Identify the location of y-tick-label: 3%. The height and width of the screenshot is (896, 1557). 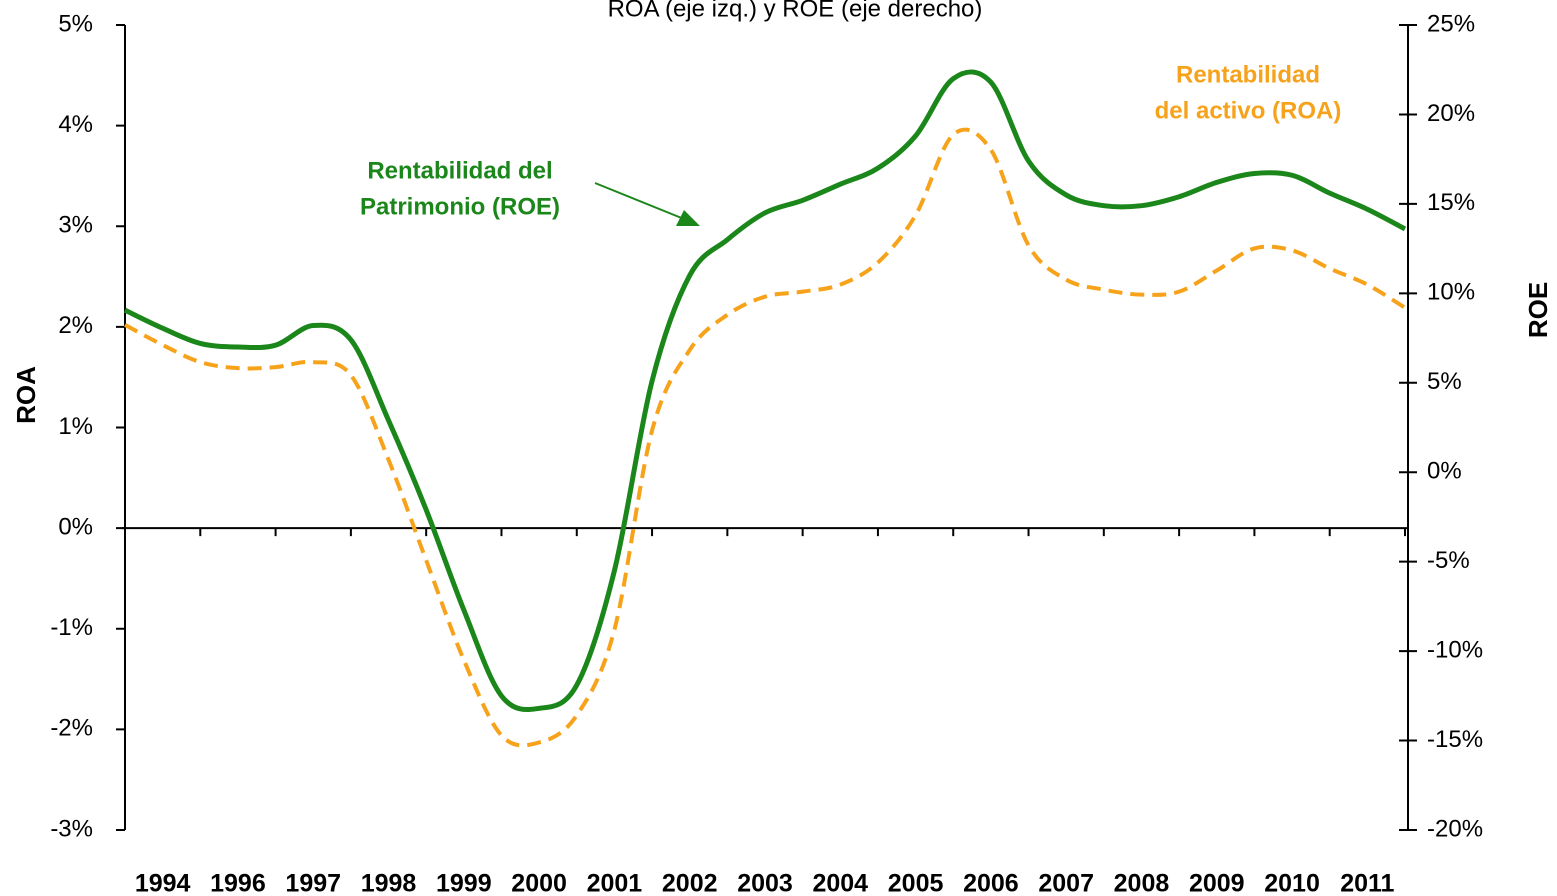
(75, 225).